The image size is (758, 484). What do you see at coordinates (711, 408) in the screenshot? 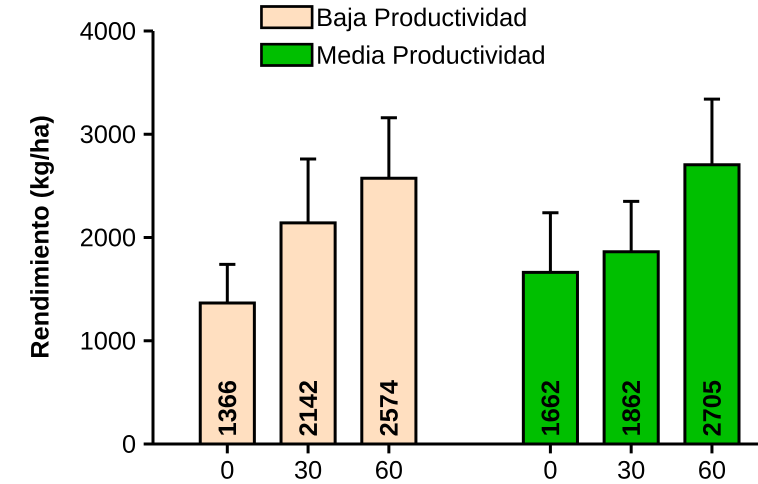
I see `data-label: 2705` at bounding box center [711, 408].